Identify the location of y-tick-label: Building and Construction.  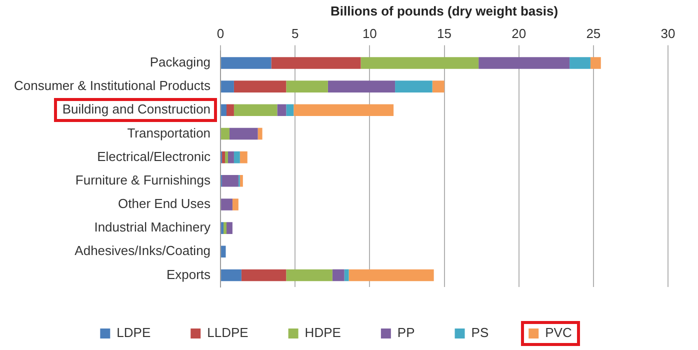
(136, 109).